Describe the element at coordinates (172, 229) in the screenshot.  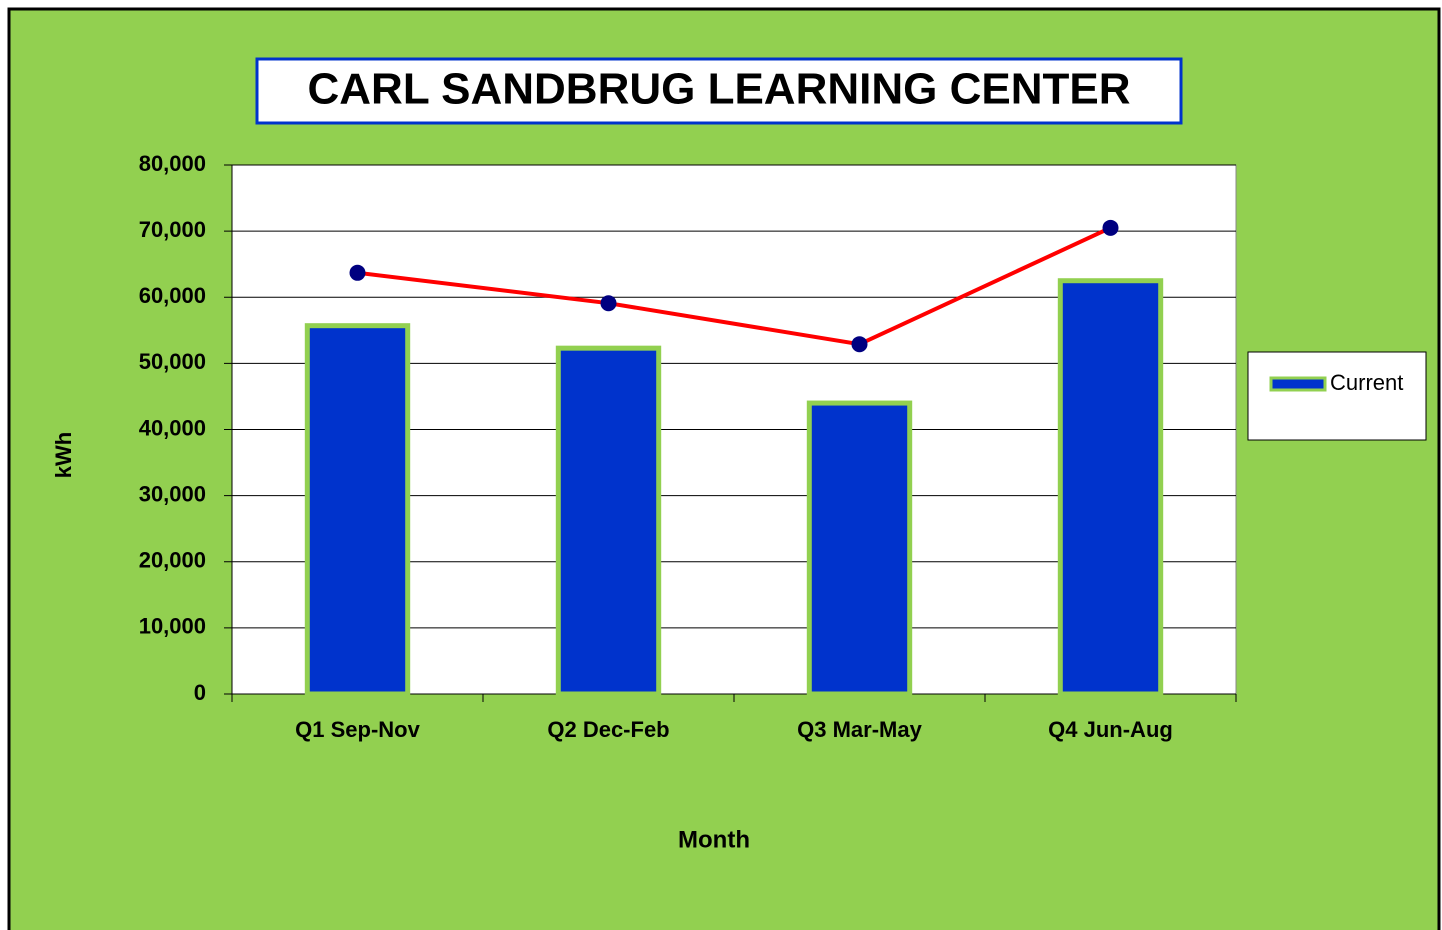
I see `y-tick-label: 70,000` at that location.